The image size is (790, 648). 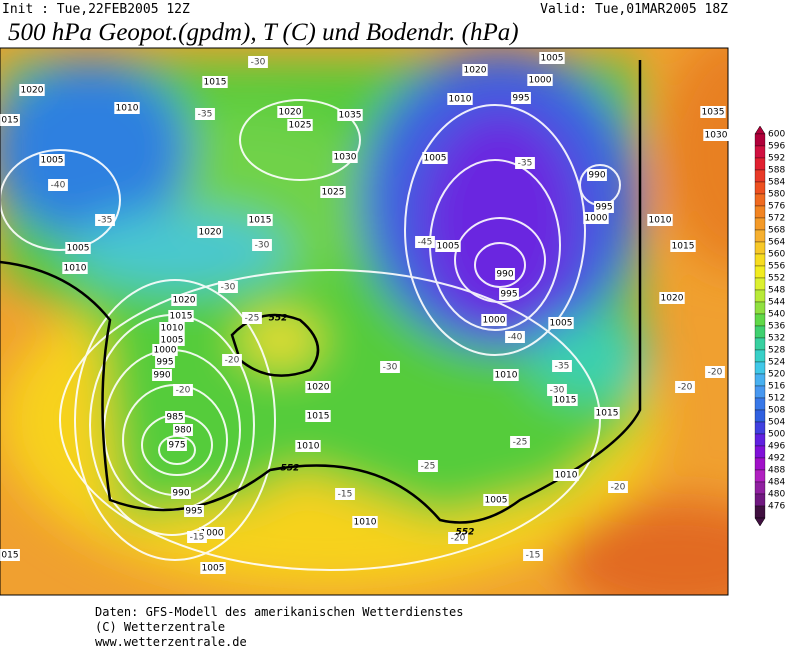 What do you see at coordinates (776, 387) in the screenshot?
I see `colorbar-label: 516` at bounding box center [776, 387].